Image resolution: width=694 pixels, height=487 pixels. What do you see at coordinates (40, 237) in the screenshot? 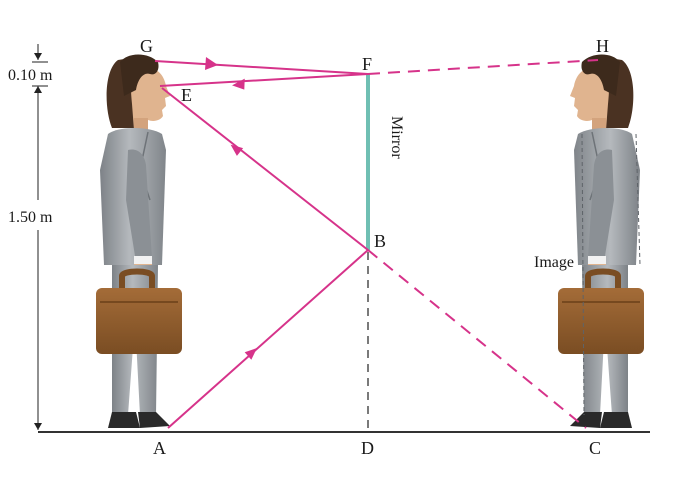
I see `dimension-scale` at bounding box center [40, 237].